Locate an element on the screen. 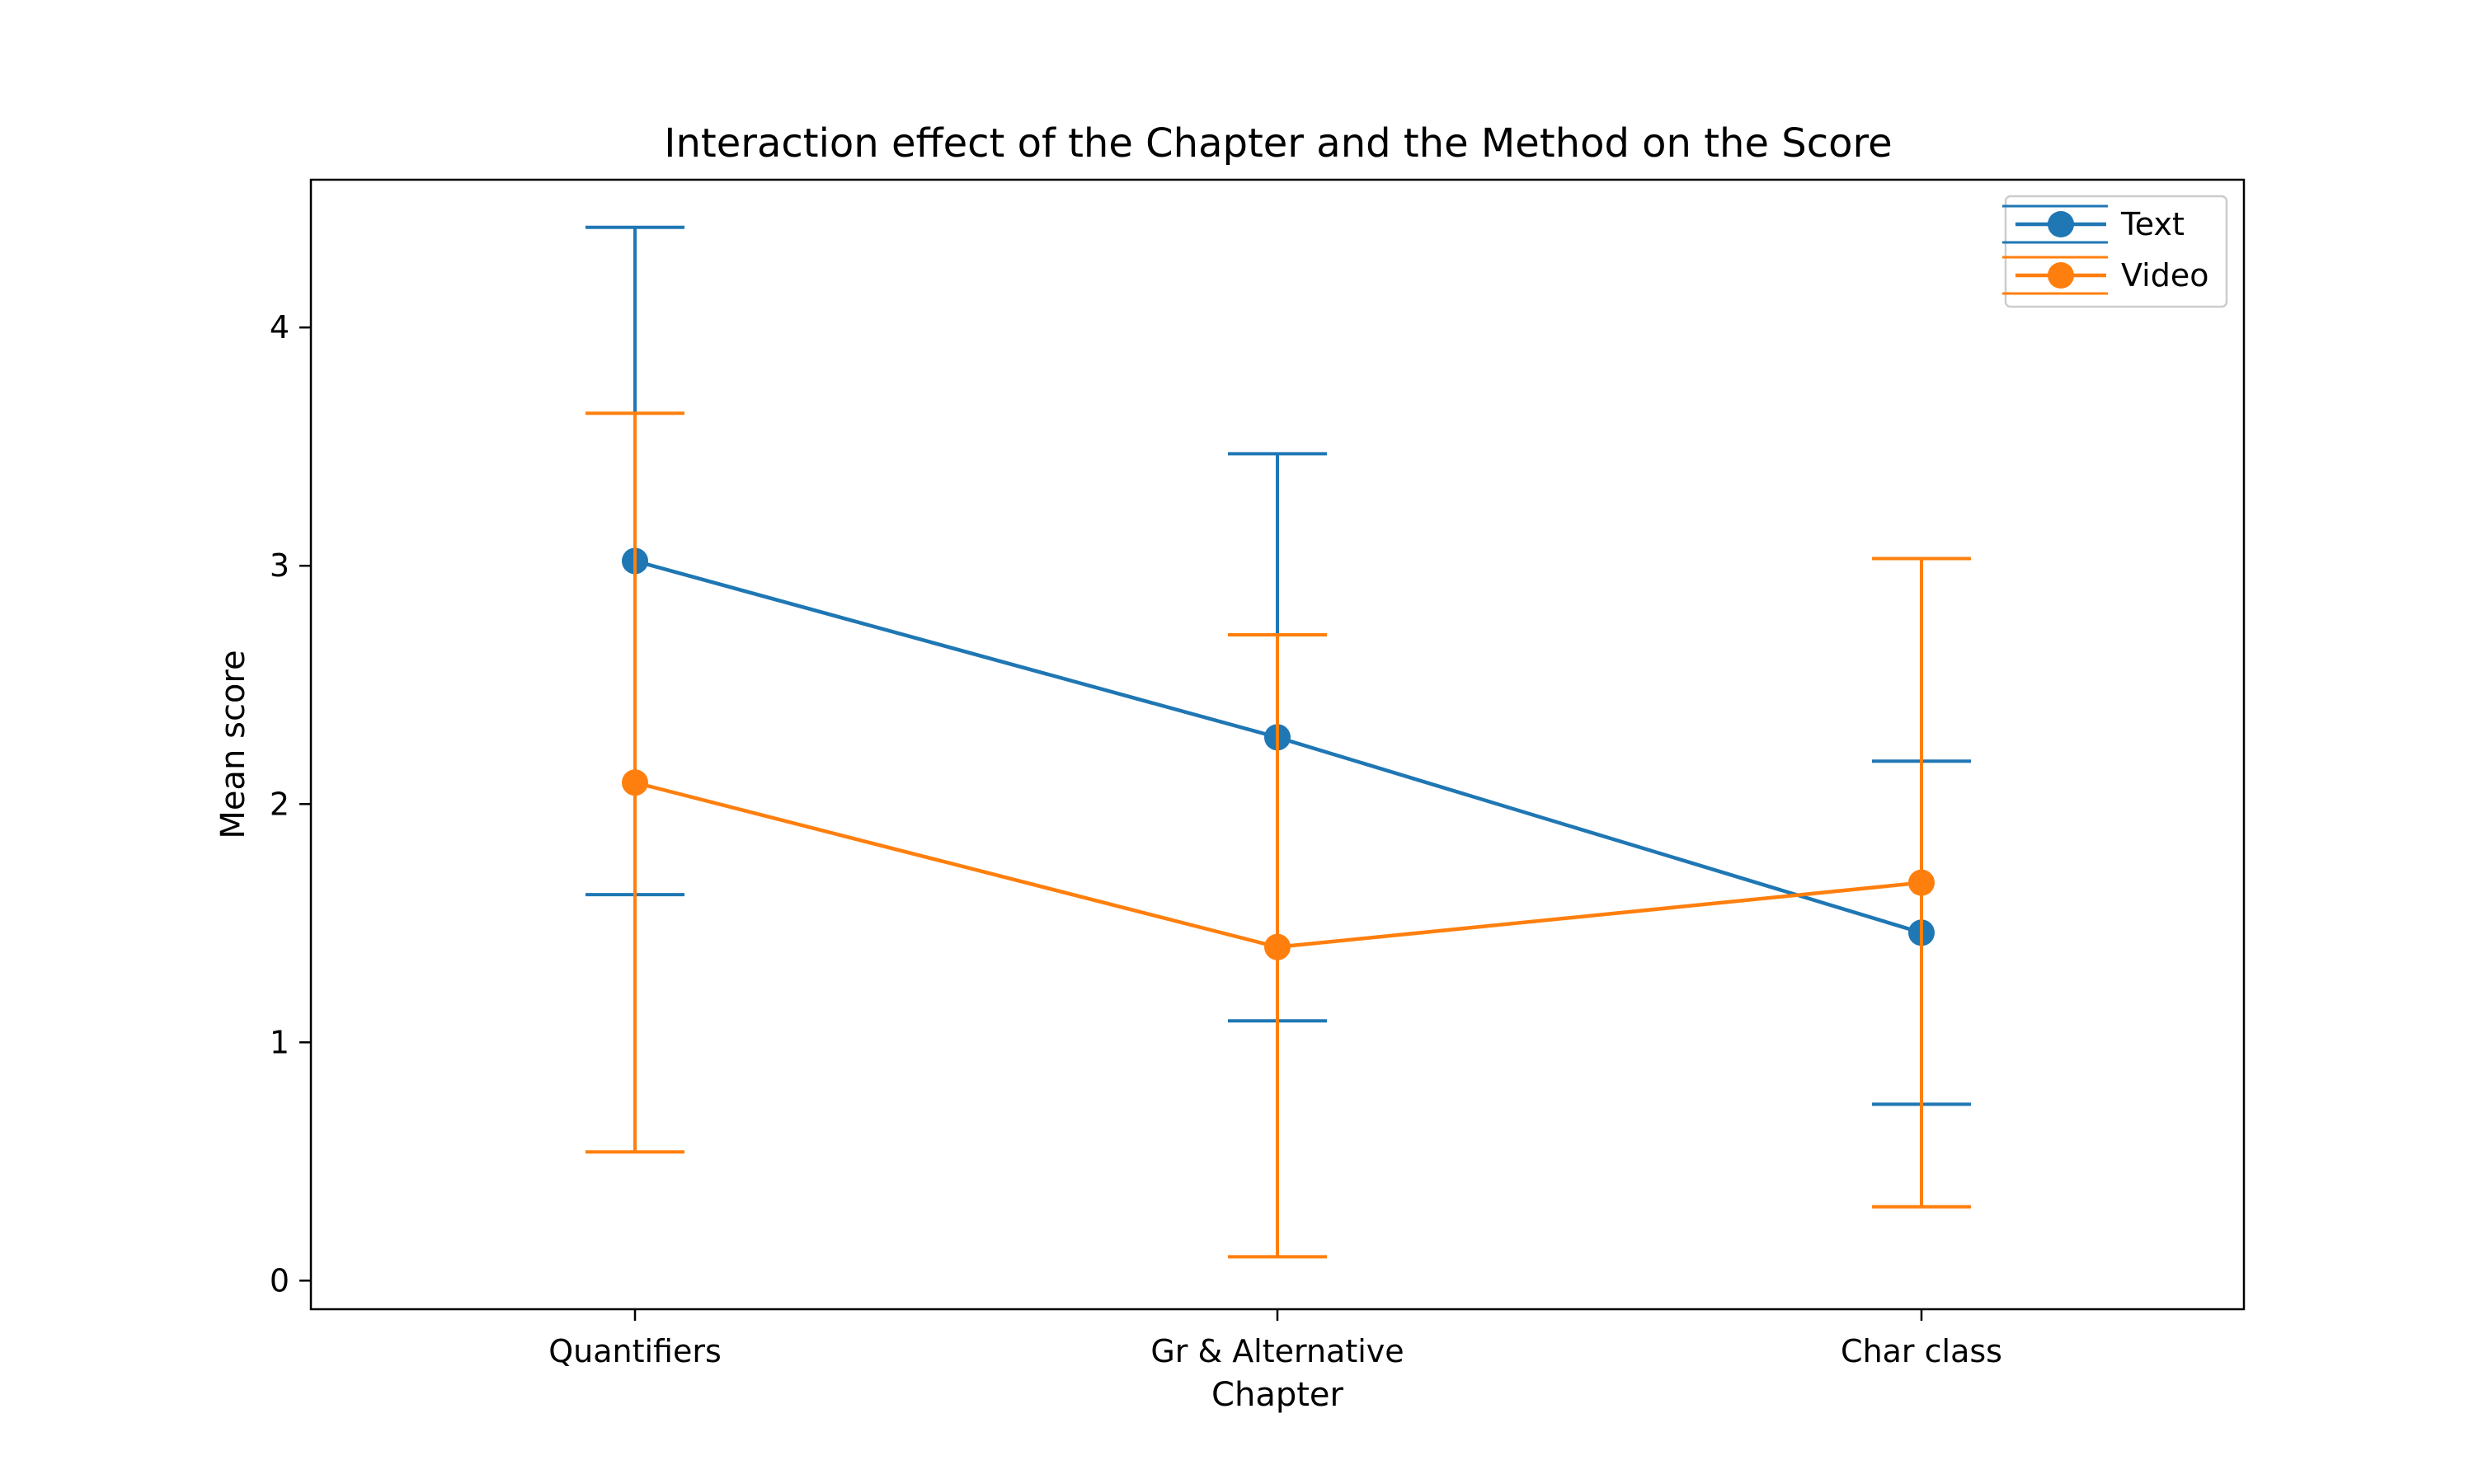 This screenshot has width=2474, height=1484. y-axis-label: Mean score is located at coordinates (233, 744).